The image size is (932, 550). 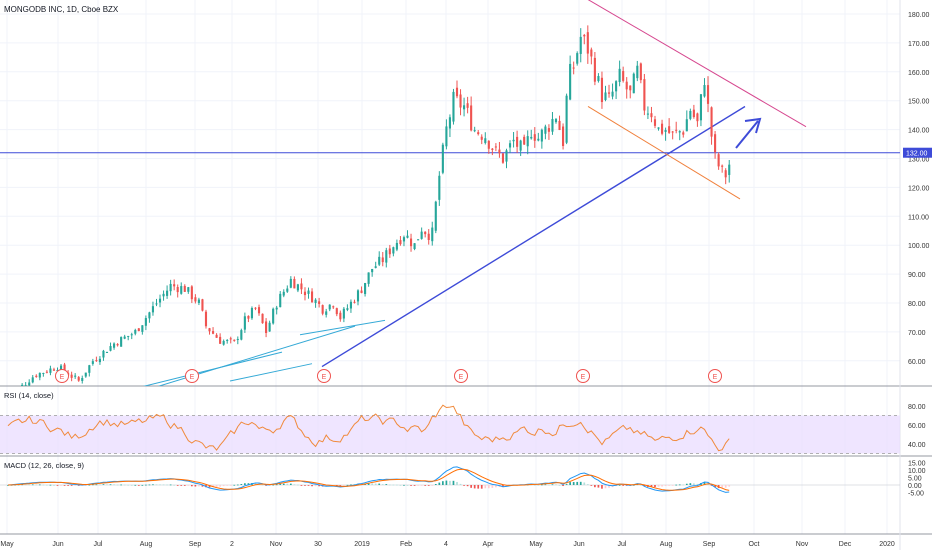 I want to click on time-axis-label: Oct, so click(x=754, y=544).